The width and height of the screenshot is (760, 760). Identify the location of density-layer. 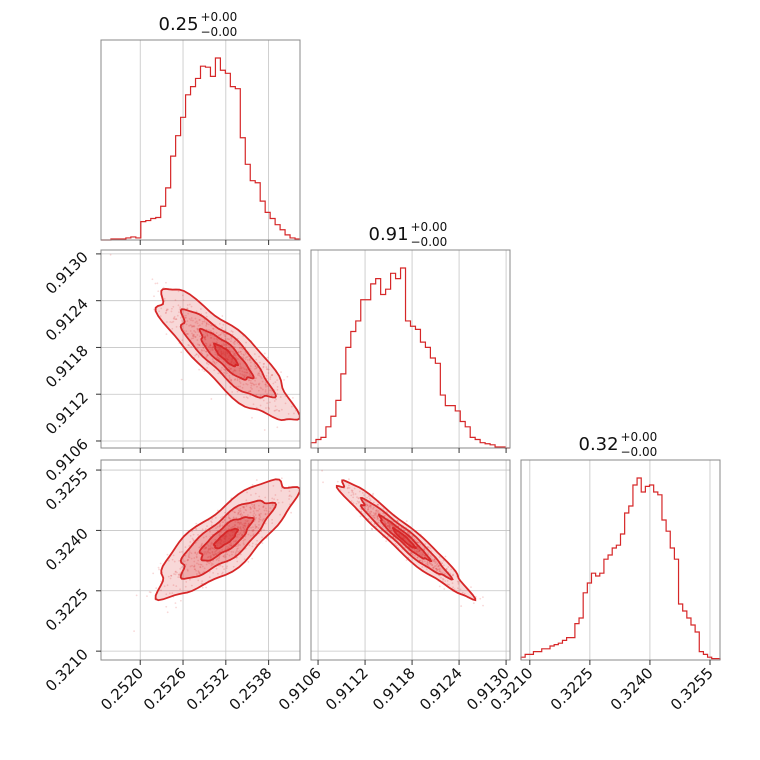
(204, 342).